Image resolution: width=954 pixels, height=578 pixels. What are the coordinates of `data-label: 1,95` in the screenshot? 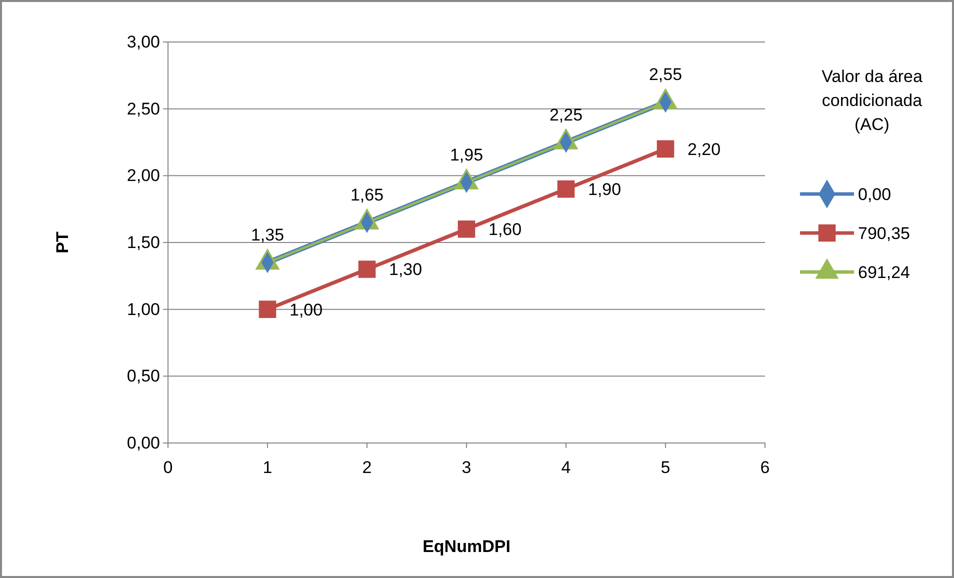 It's located at (467, 154).